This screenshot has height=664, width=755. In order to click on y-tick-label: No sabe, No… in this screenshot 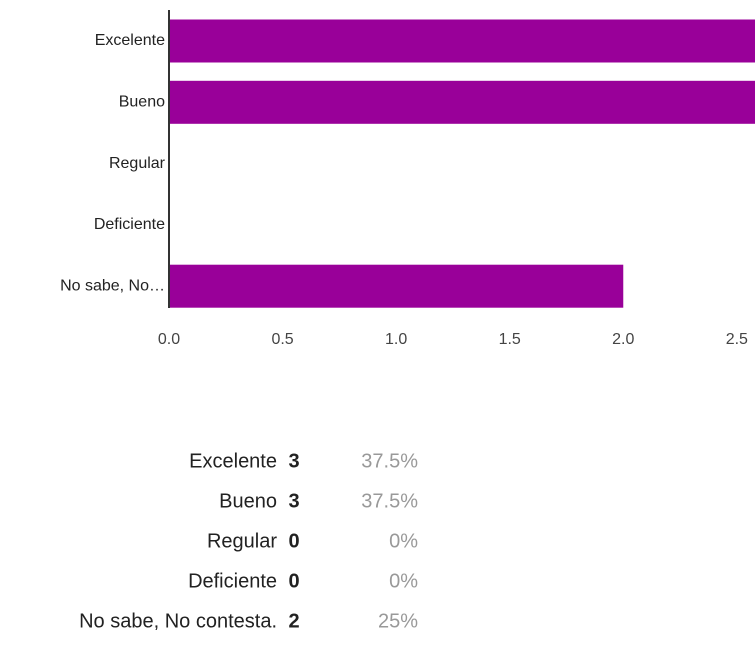, I will do `click(112, 285)`.